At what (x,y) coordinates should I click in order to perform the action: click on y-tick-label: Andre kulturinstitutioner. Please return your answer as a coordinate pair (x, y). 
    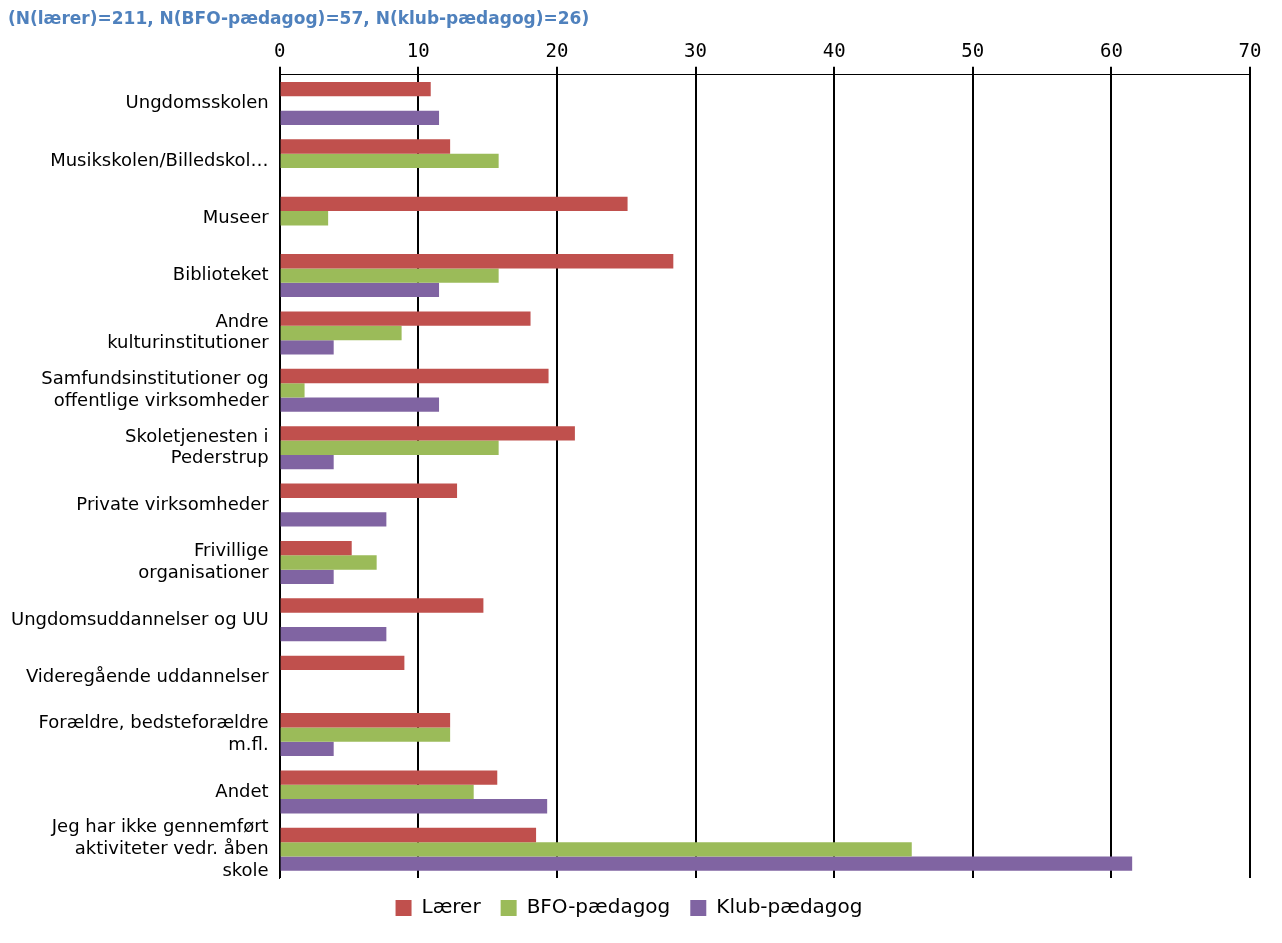
    Looking at the image, I should click on (188, 331).